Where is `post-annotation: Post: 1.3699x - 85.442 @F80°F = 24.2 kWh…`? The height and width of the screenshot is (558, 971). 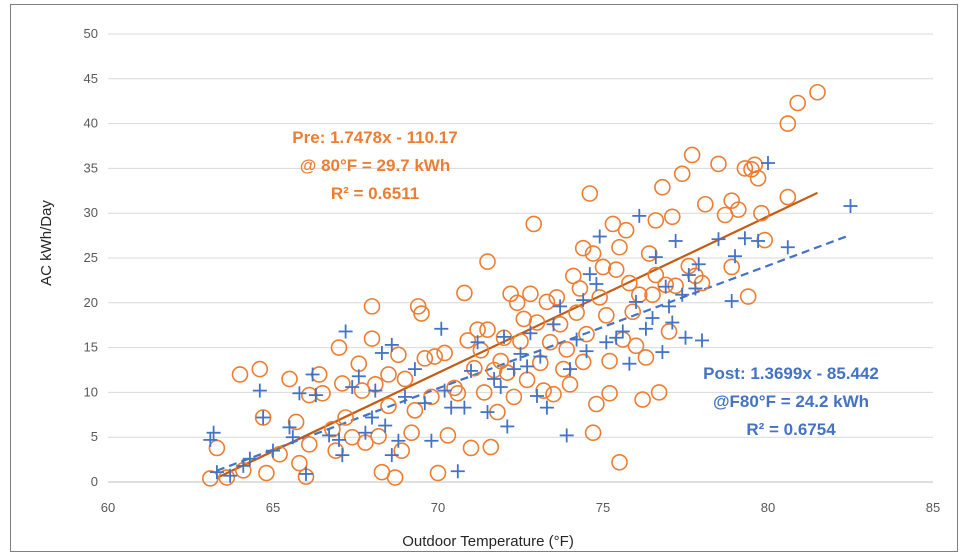 post-annotation: Post: 1.3699x - 85.442 @F80°F = 24.2 kWh… is located at coordinates (791, 401).